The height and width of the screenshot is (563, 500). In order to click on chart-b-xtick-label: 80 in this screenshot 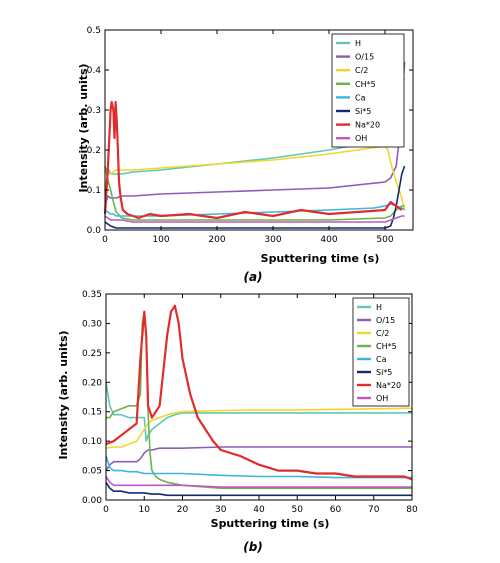, I will do `click(412, 510)`.